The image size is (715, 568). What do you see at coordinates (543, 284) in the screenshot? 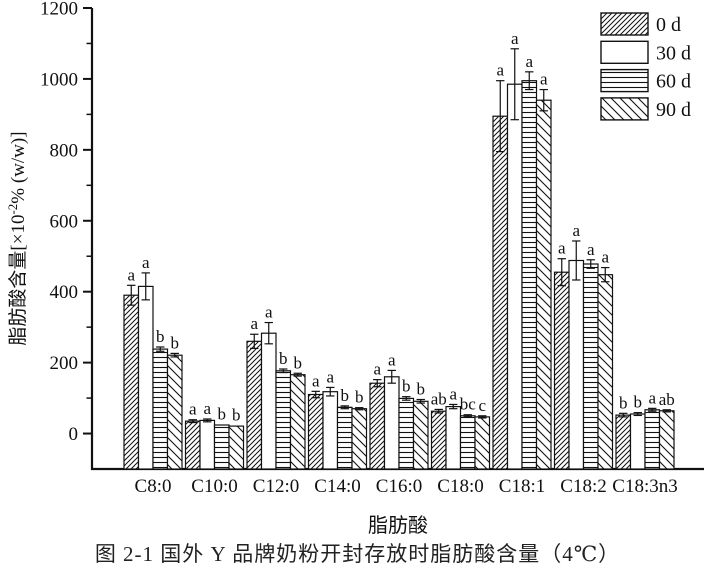
I see `bar-C18:1-90d` at bounding box center [543, 284].